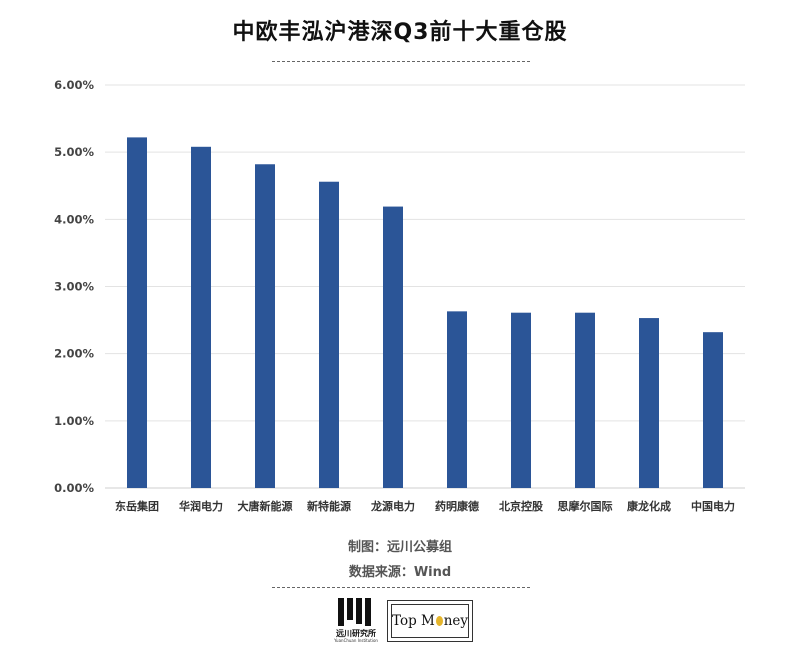 This screenshot has width=800, height=663. I want to click on y-axis-ticks: 0.00% 1.00% 2.00% 3.00% 4.00% 5.00% 6.00%, so click(74, 286).